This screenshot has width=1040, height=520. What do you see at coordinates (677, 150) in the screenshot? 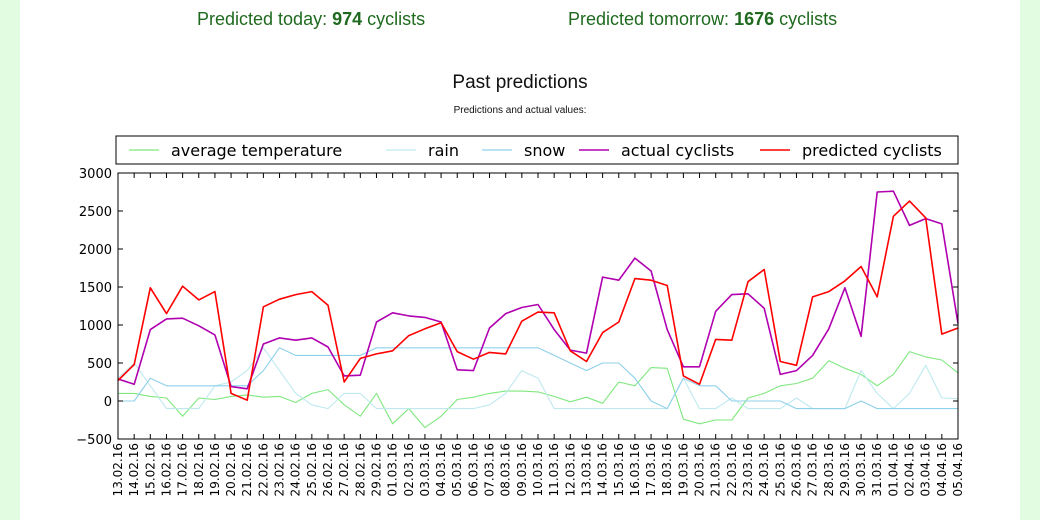
I see `legend-label: actual cyclists` at bounding box center [677, 150].